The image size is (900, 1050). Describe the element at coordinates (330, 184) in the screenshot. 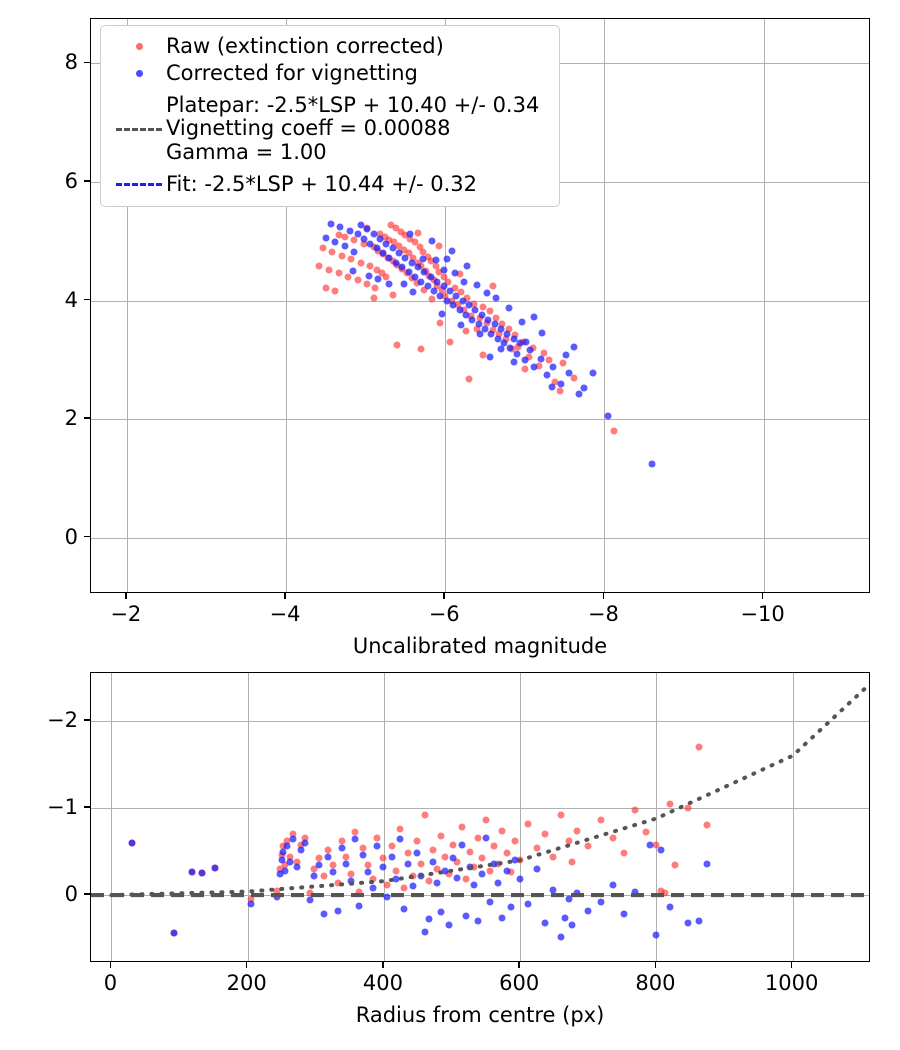

I see `legend-item-fit: Fit: -2.5*LSP + 10.44 +/- 0.32` at that location.